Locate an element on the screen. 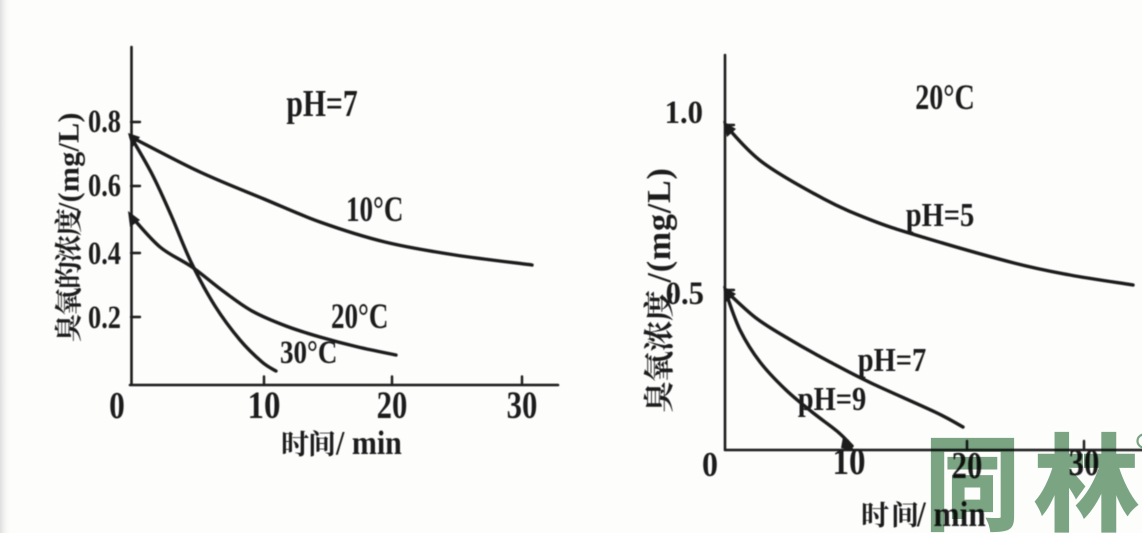  svg-text: 20 is located at coordinates (392, 404).